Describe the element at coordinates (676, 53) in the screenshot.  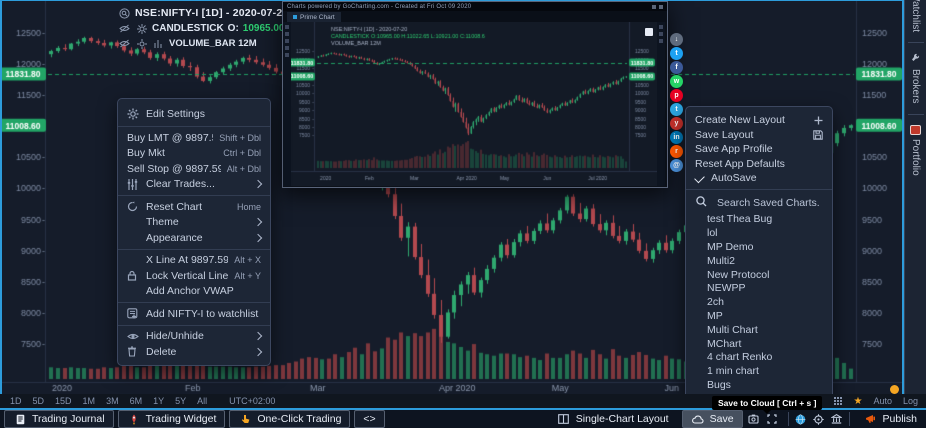
I see `twitter-share-icon: t` at that location.